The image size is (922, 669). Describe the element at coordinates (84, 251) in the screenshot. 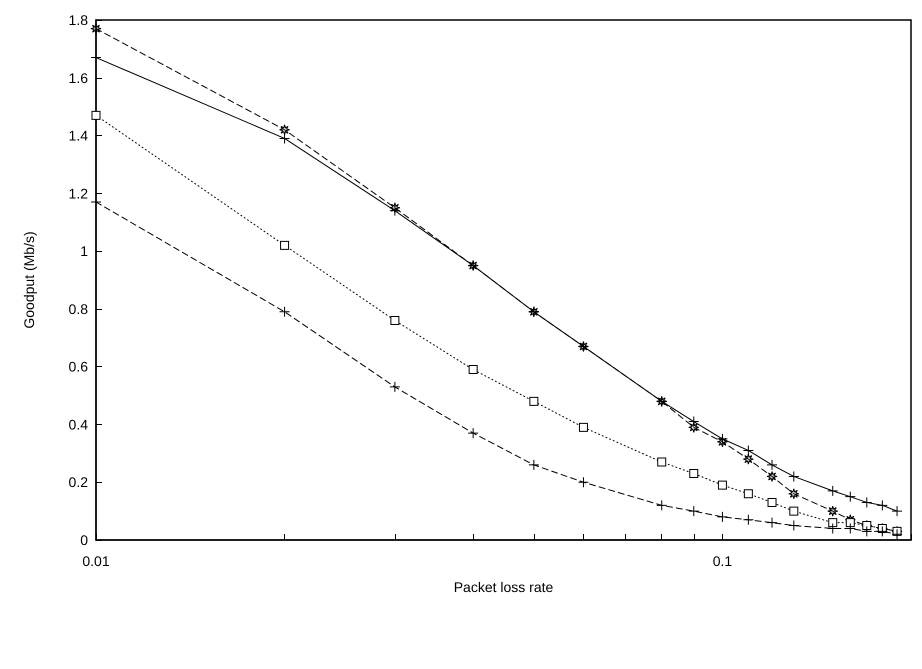

I see `y-tick-label: 1` at that location.